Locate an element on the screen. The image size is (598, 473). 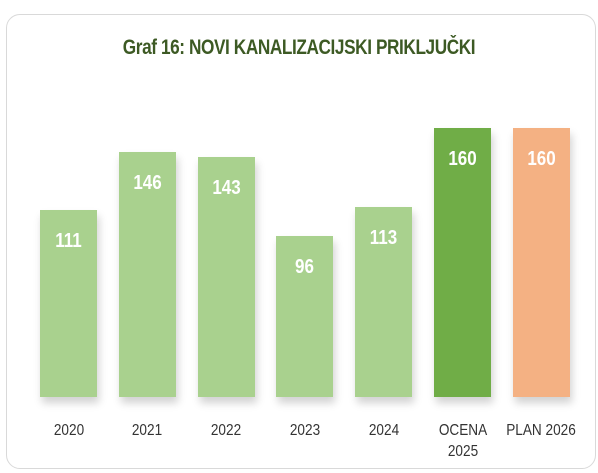
x-tick-label: 2023 is located at coordinates (305, 430).